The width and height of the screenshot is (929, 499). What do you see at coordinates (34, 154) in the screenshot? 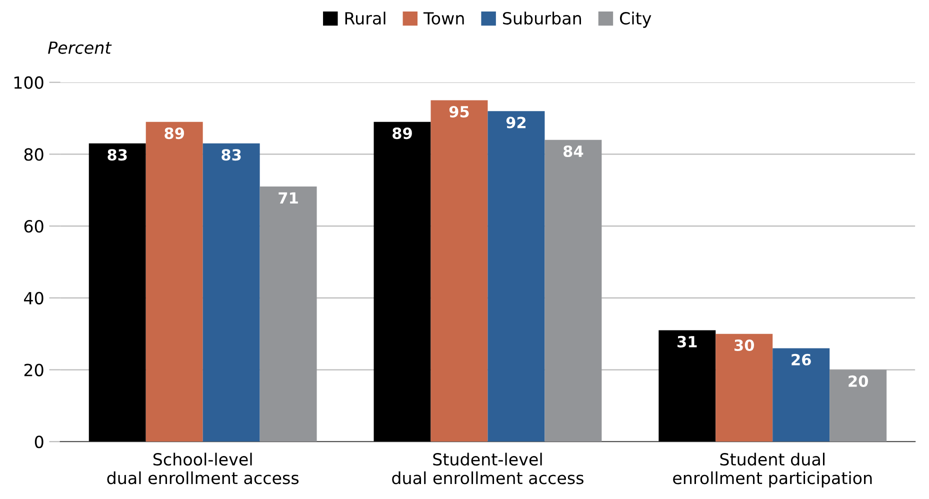
I see `y-tick-label: 80` at bounding box center [34, 154].